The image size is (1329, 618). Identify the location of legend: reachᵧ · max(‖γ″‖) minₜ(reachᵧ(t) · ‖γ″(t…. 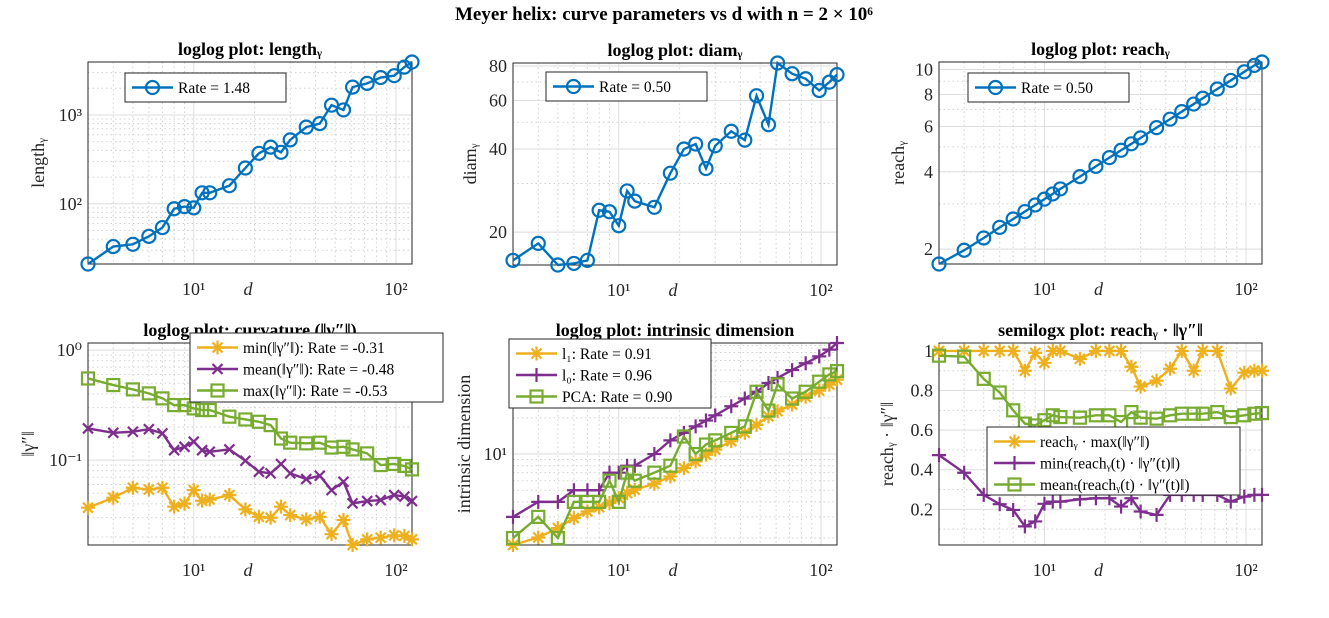
(1113, 461).